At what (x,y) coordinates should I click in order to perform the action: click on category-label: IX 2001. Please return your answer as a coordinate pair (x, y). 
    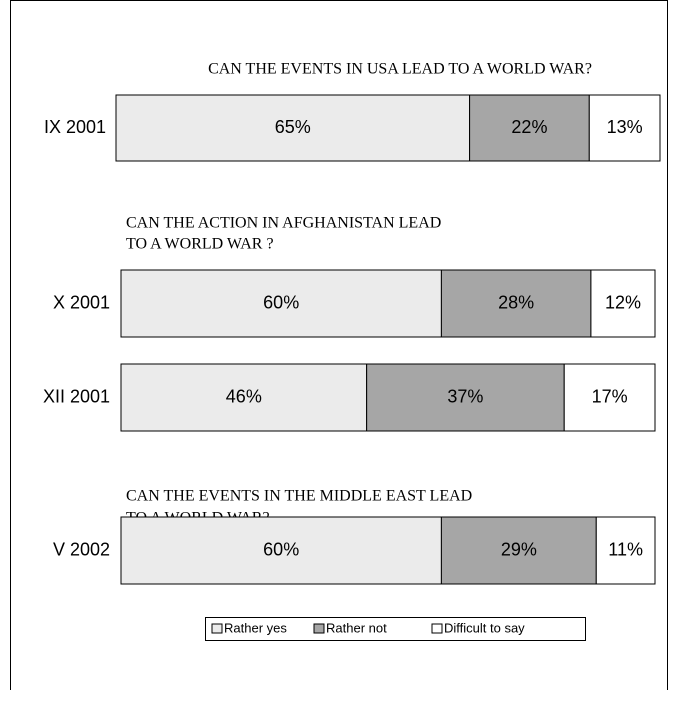
    Looking at the image, I should click on (75, 127).